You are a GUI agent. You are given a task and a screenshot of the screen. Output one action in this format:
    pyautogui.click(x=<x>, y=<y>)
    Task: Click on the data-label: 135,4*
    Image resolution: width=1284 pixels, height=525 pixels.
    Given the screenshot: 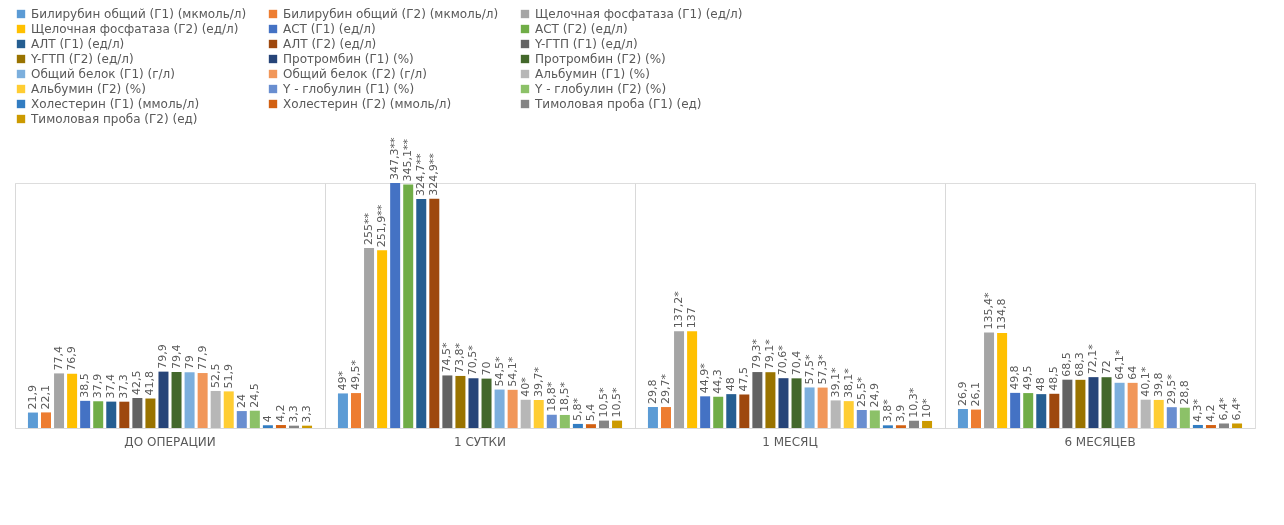 What is the action you would take?
    pyautogui.click(x=989, y=310)
    